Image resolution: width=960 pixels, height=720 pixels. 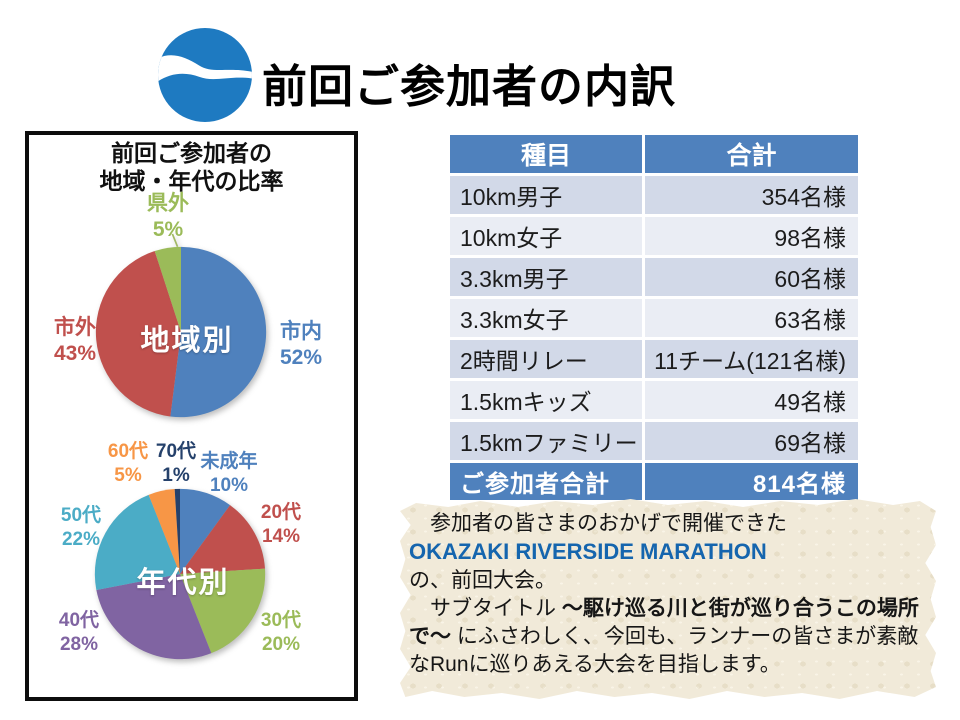 I want to click on table-cell: 11チーム(121名様), so click(x=750, y=360).